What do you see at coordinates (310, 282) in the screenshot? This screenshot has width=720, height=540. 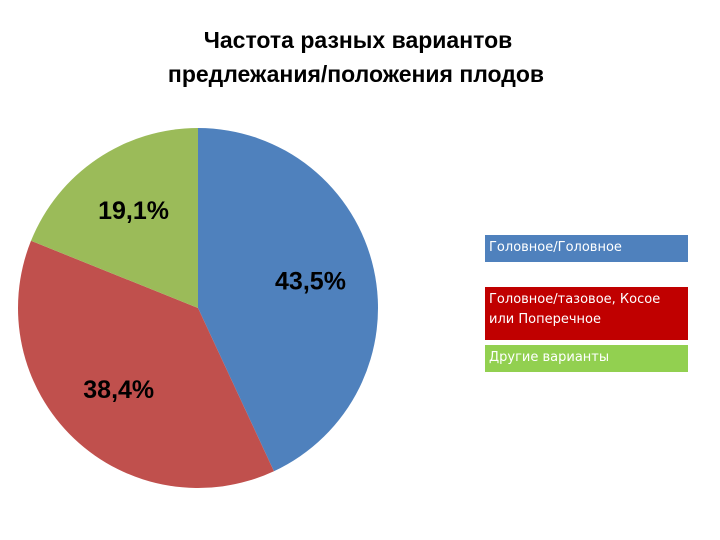 I see `value-label: 43,5%` at bounding box center [310, 282].